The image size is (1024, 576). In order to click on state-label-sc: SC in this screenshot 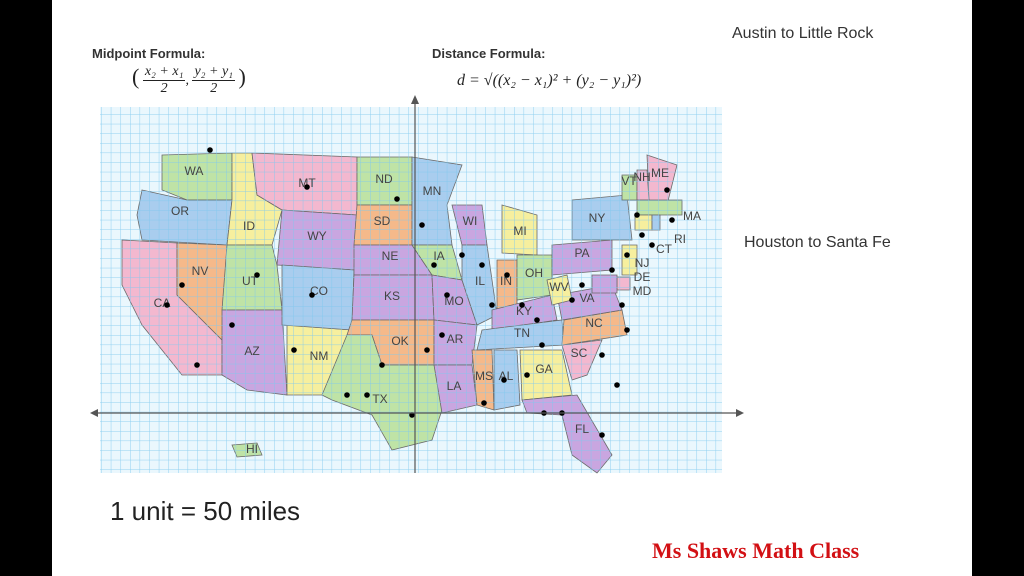, I will do `click(579, 353)`.